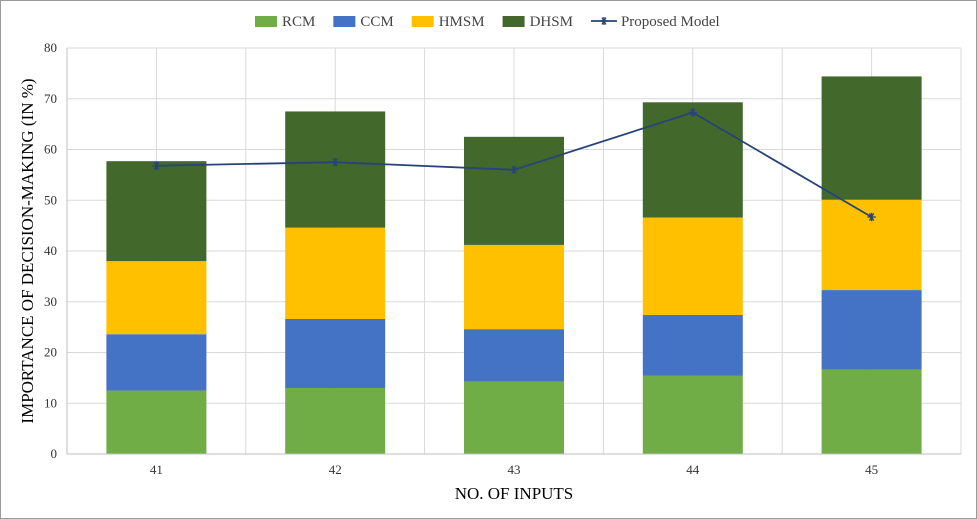 The height and width of the screenshot is (519, 977). I want to click on legend-label-rcm: RCM, so click(298, 22).